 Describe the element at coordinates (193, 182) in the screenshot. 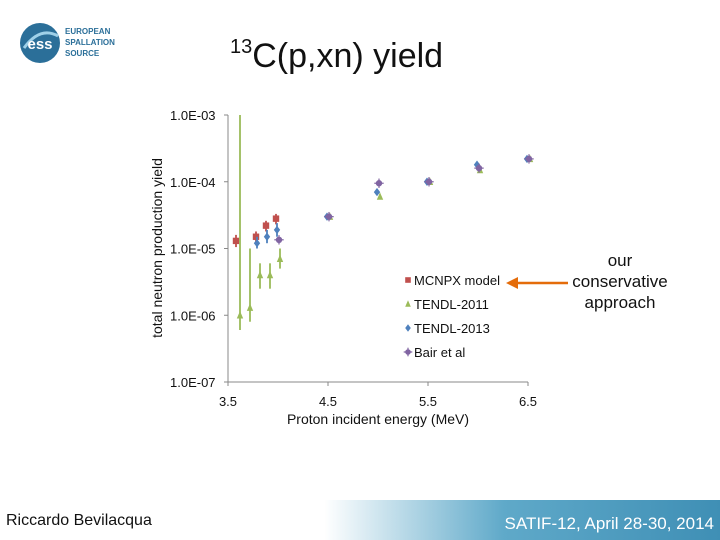

I see `y-tick-label: 1.0E-04` at that location.